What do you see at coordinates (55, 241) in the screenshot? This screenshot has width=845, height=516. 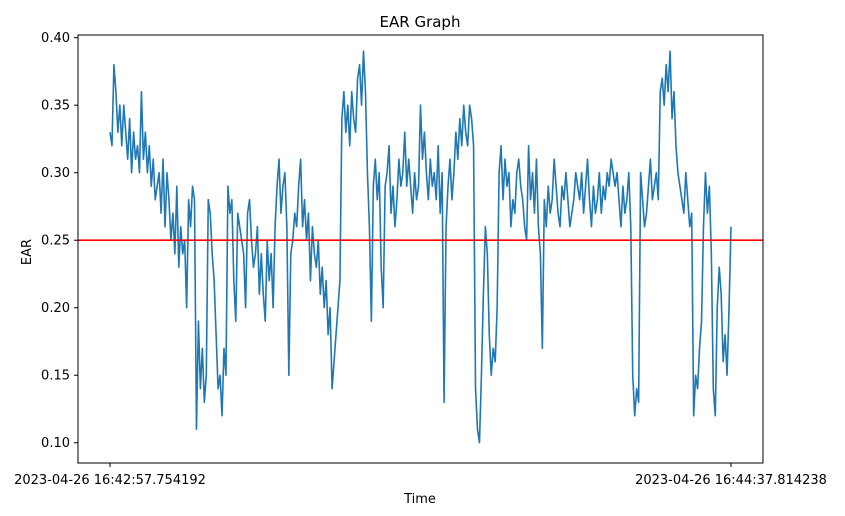 I see `y-tick-label: 0.25` at bounding box center [55, 241].